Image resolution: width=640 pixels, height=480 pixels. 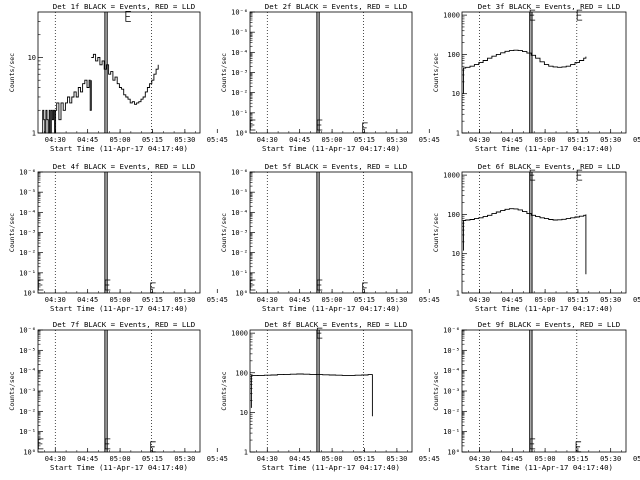 I want to click on y-tick-label: 10⁻³, so click(x=27, y=233).